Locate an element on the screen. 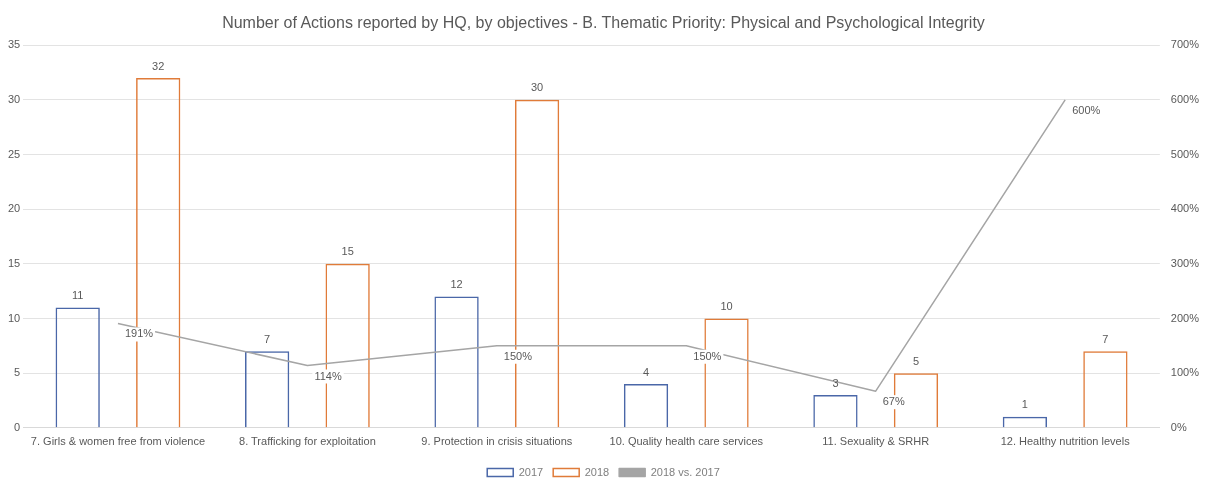 The image size is (1207, 488). legend-label: 2018 vs. 2017 is located at coordinates (685, 471).